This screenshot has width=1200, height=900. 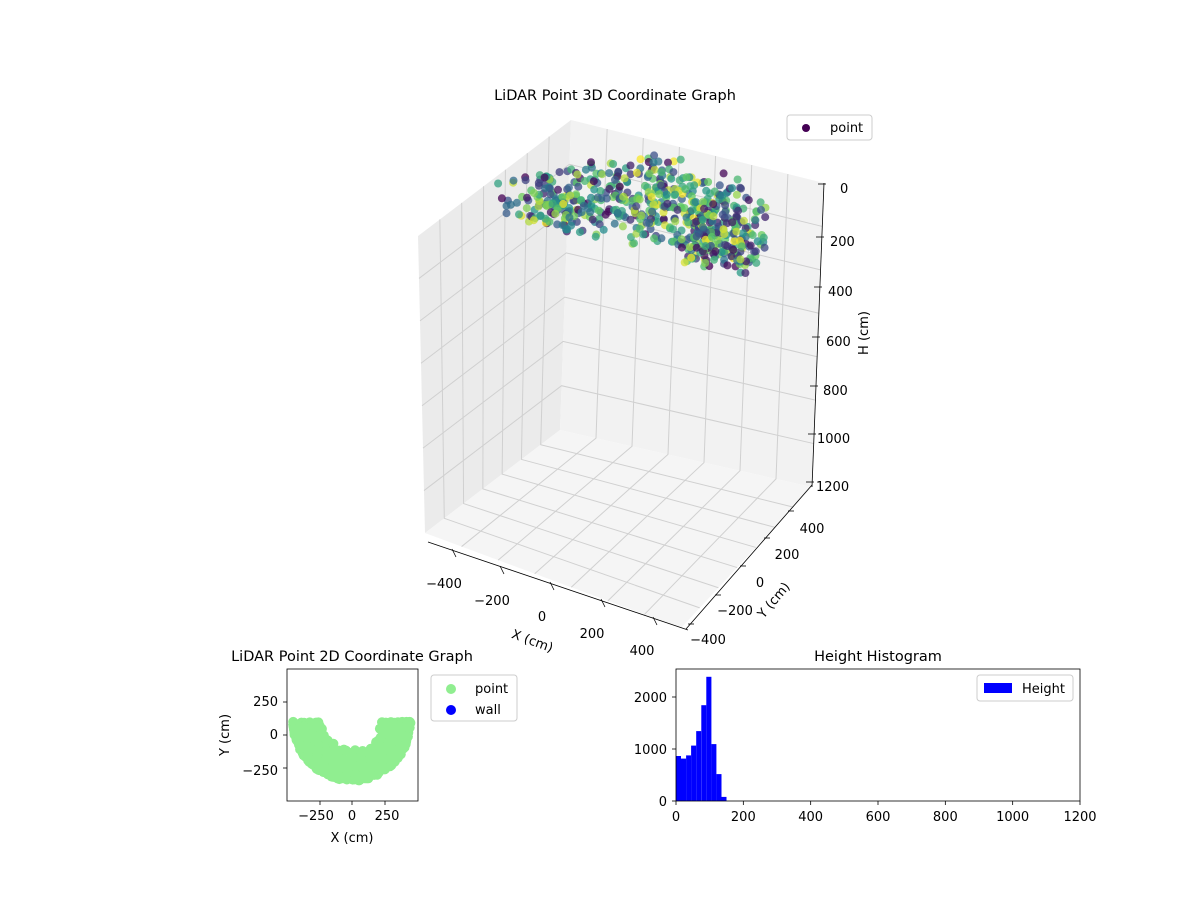 I want to click on z3d-tick-label: 400, so click(x=840, y=292).